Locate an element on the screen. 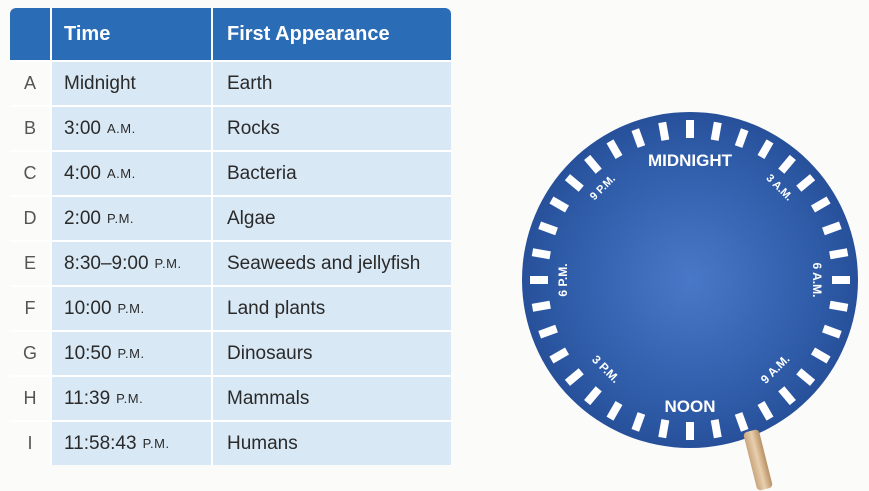 The width and height of the screenshot is (869, 491). row-time: 10:00 P.M. is located at coordinates (130, 308).